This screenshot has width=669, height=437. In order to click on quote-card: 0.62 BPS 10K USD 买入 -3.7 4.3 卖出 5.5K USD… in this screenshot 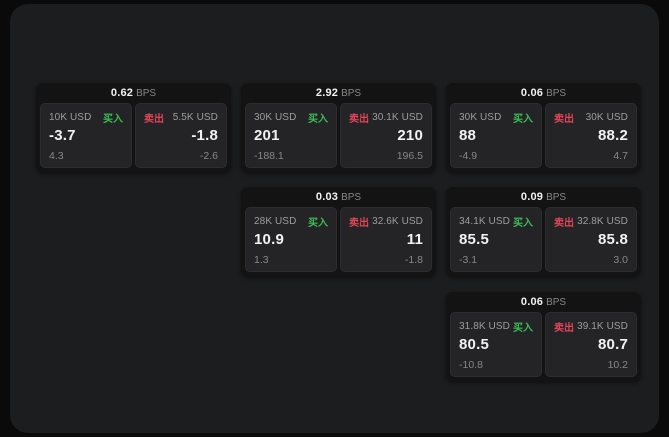, I will do `click(133, 127)`.